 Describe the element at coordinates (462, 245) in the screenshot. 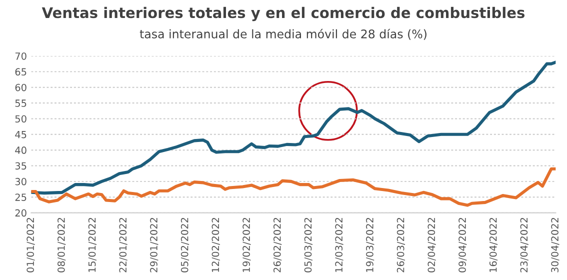

I see `x-tick-label: 09/04/2022` at that location.